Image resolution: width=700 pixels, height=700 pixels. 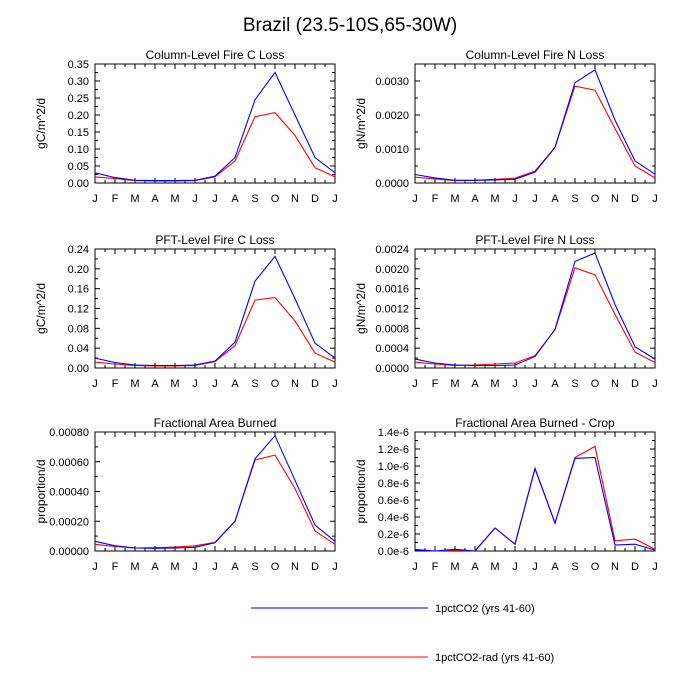 I want to click on y-tick-label: 0.0010, so click(x=392, y=150).